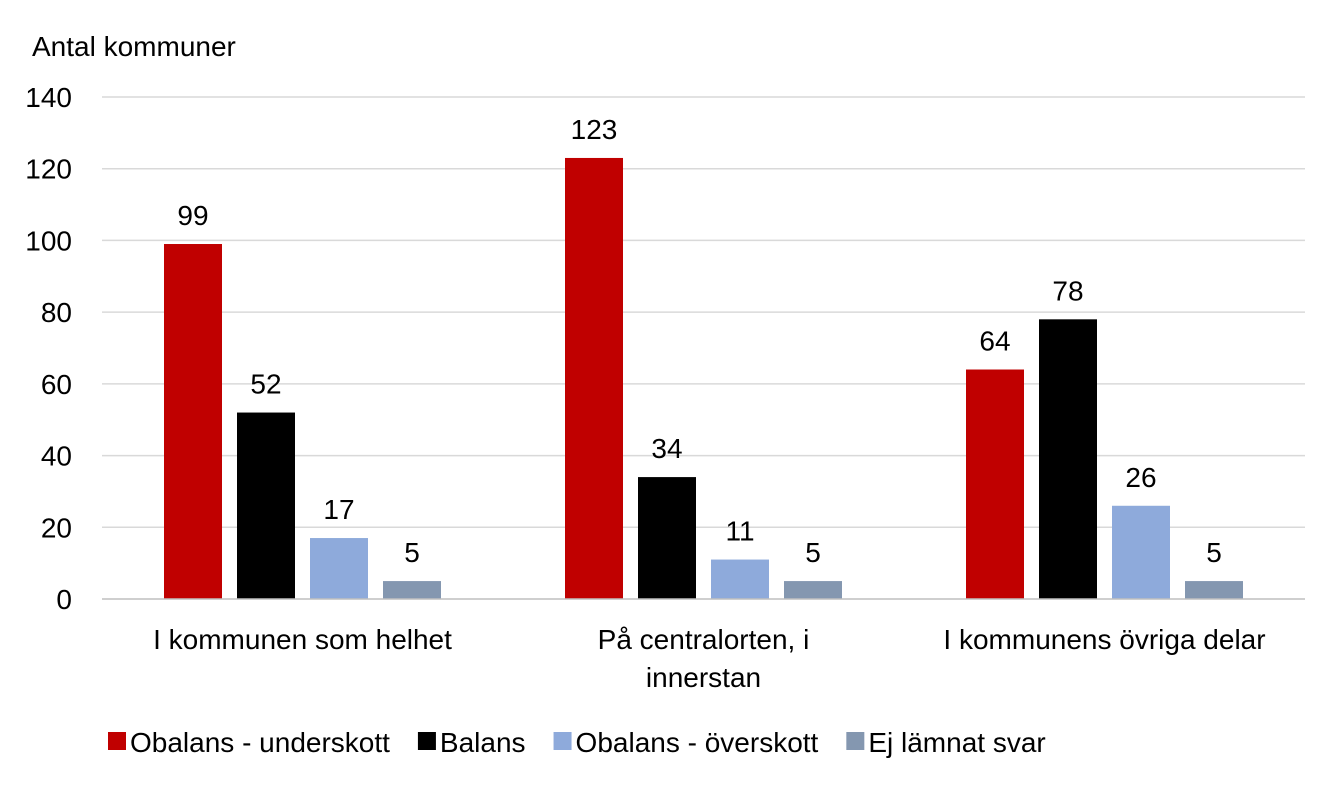 The image size is (1336, 796). Describe the element at coordinates (48, 97) in the screenshot. I see `y-tick-label: 140` at that location.